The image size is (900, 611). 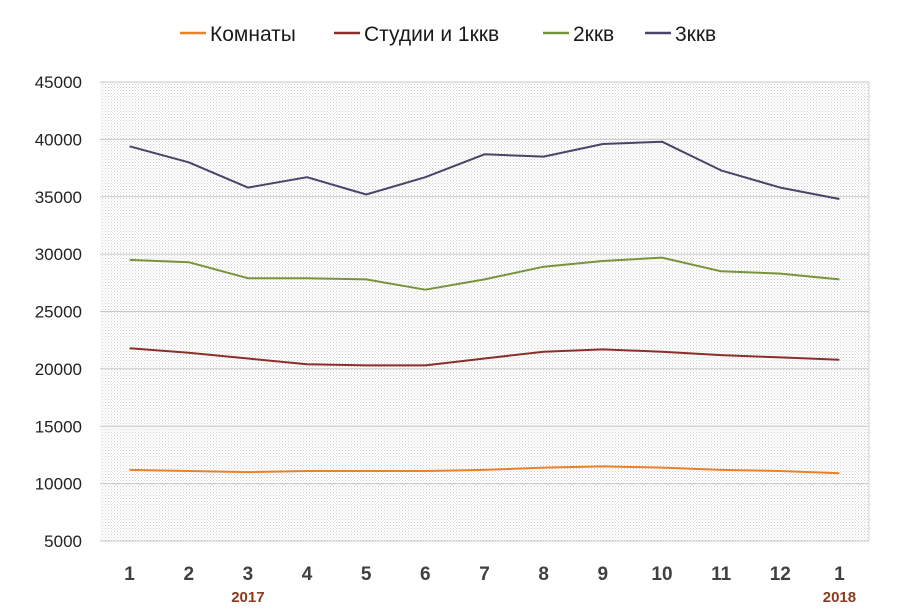 What do you see at coordinates (593, 34) in the screenshot?
I see `legend-label: 2ккв` at bounding box center [593, 34].